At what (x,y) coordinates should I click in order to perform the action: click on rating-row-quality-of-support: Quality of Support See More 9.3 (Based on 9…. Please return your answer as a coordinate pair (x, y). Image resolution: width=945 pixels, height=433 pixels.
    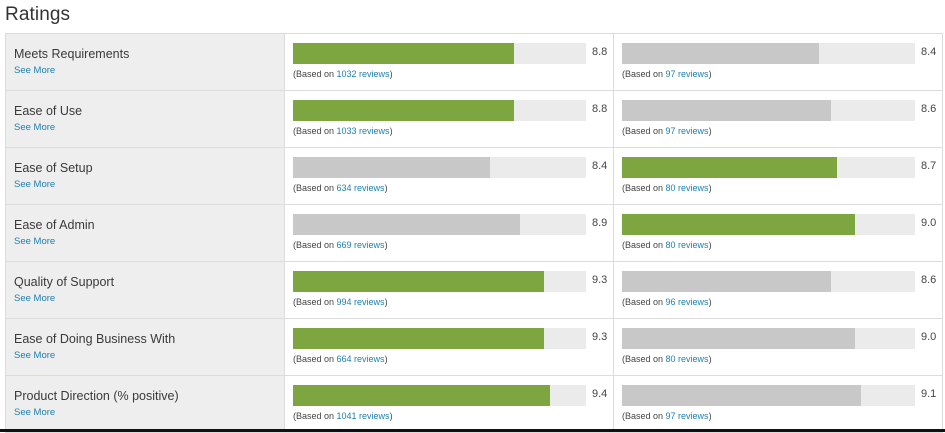
    Looking at the image, I should click on (474, 290).